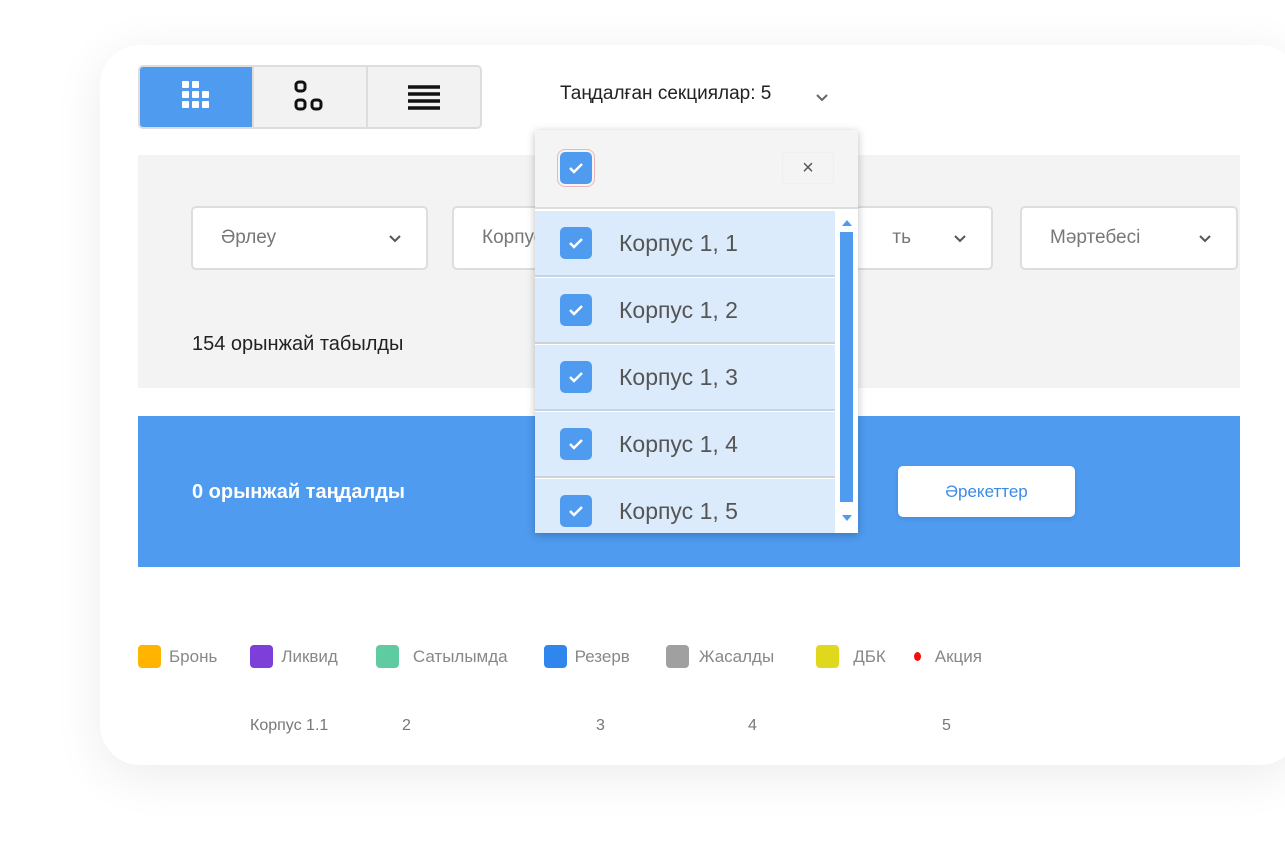 The width and height of the screenshot is (1285, 860). Describe the element at coordinates (696, 169) in the screenshot. I see `dropdown-header: ×` at that location.